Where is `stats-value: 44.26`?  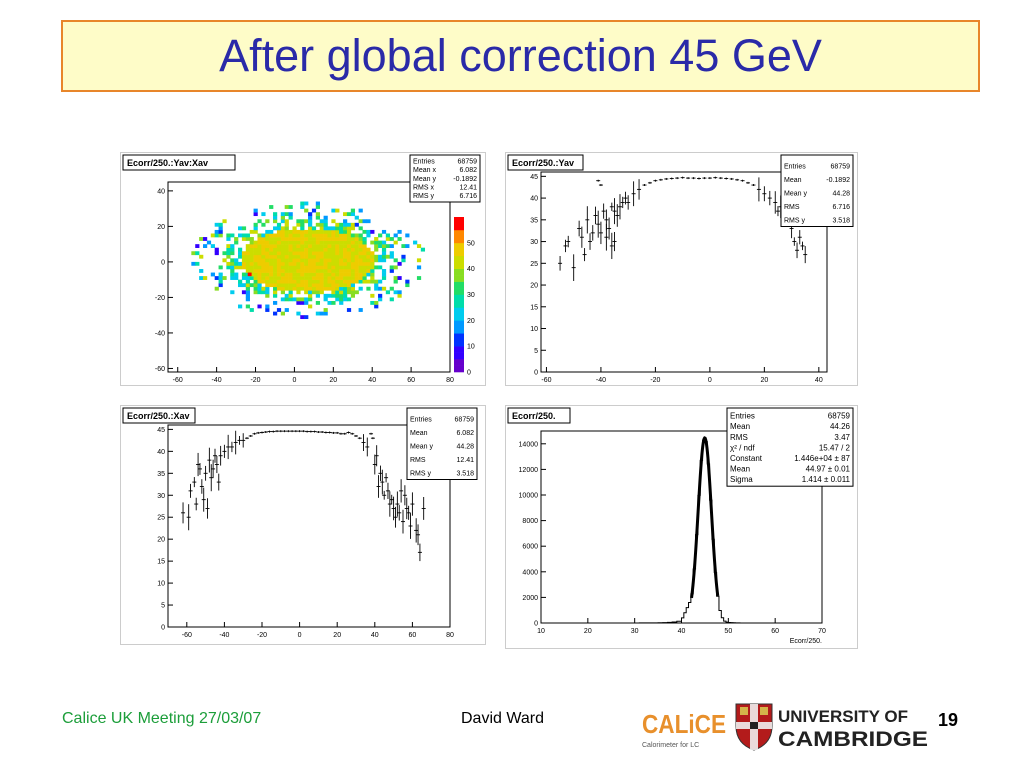
stats-value: 44.26 is located at coordinates (840, 426).